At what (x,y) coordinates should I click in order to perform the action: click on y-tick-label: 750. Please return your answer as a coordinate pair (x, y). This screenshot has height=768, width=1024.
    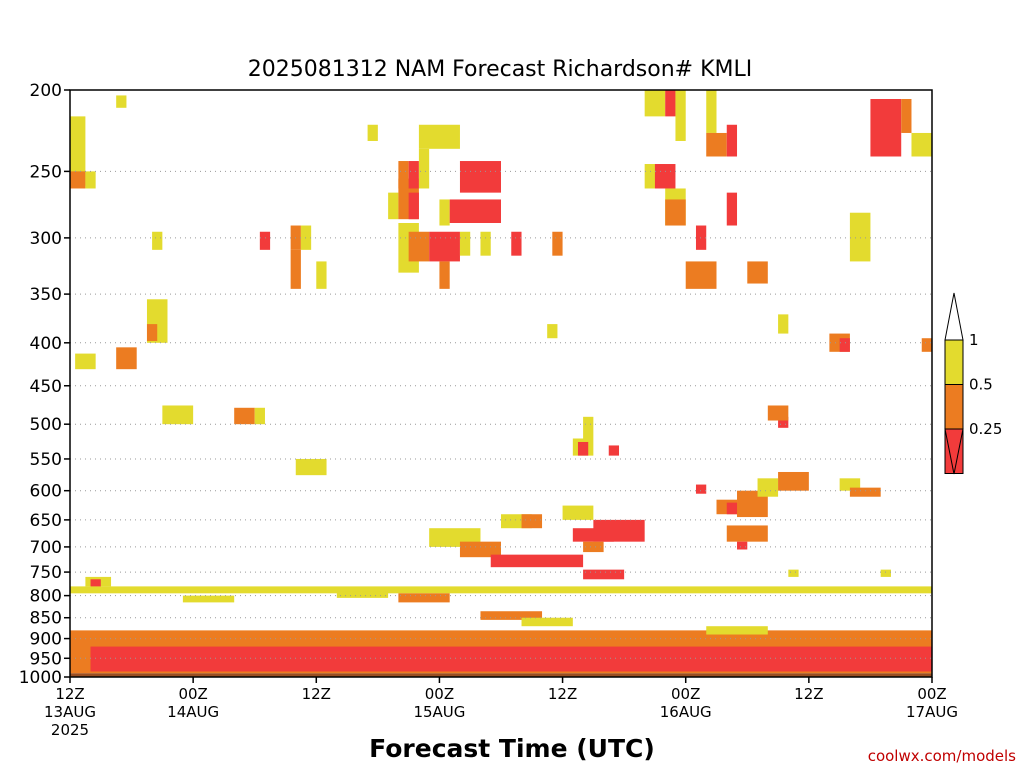
    Looking at the image, I should click on (46, 573).